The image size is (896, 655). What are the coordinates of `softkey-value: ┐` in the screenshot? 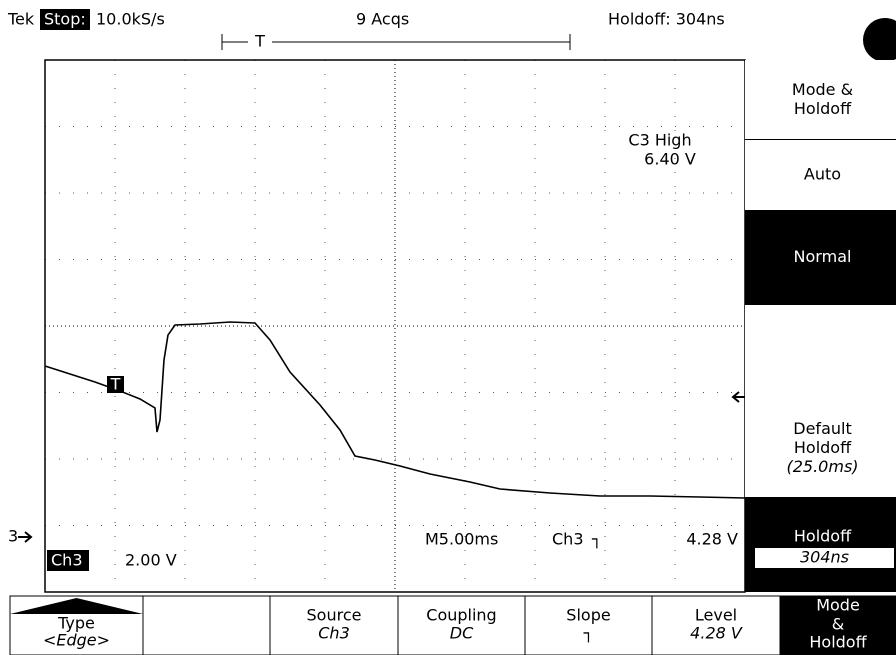 It's located at (588, 633).